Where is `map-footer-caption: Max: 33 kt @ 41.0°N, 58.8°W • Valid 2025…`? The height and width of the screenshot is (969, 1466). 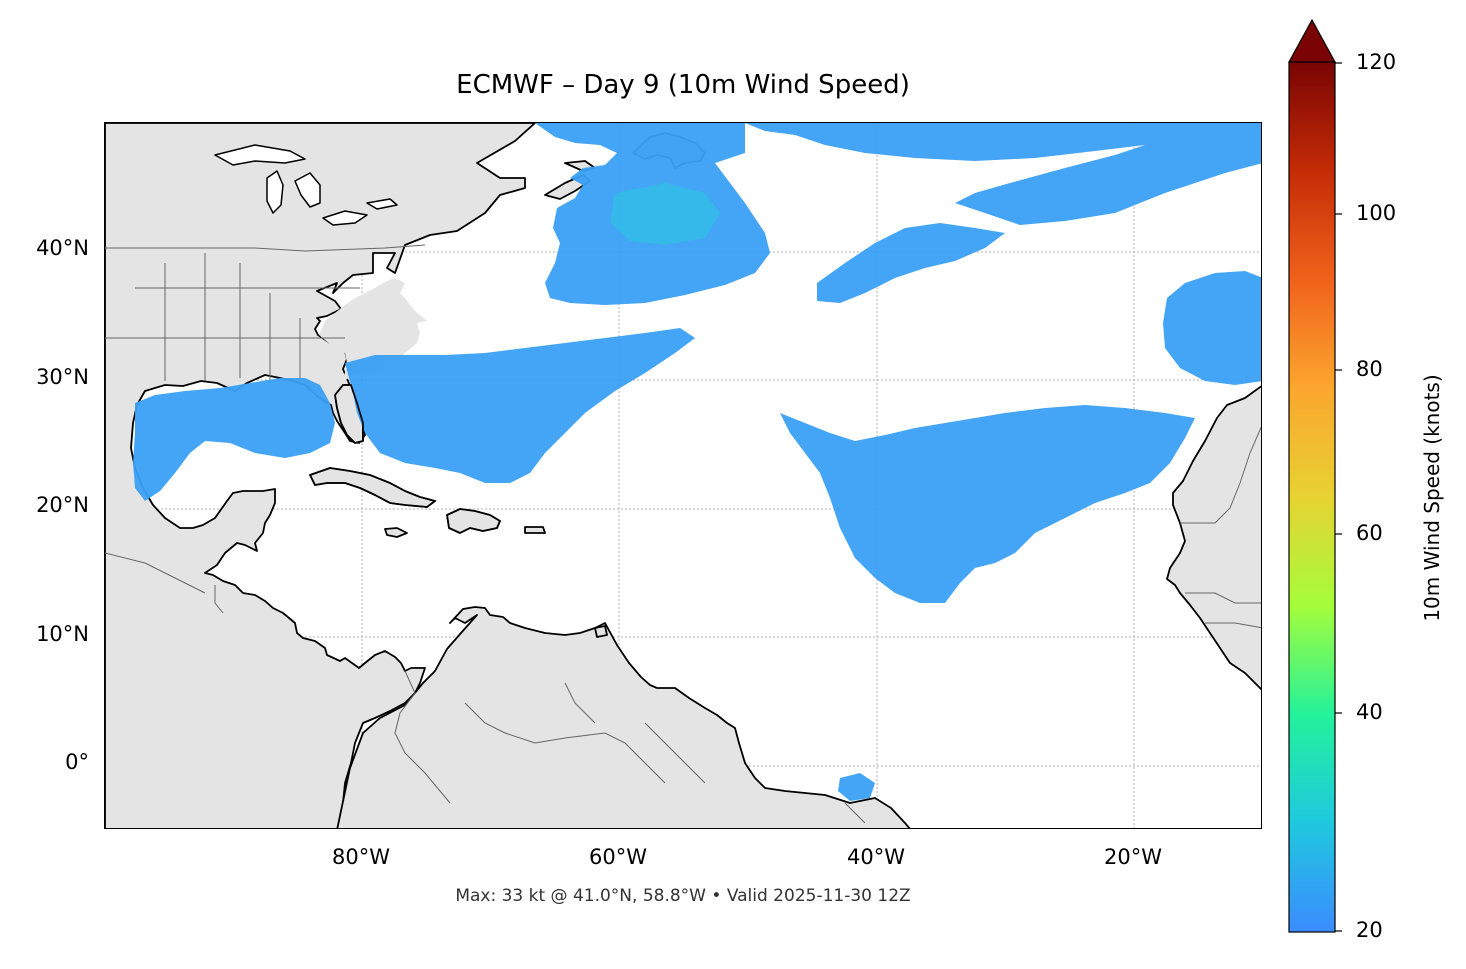 map-footer-caption: Max: 33 kt @ 41.0°N, 58.8°W • Valid 2025… is located at coordinates (683, 896).